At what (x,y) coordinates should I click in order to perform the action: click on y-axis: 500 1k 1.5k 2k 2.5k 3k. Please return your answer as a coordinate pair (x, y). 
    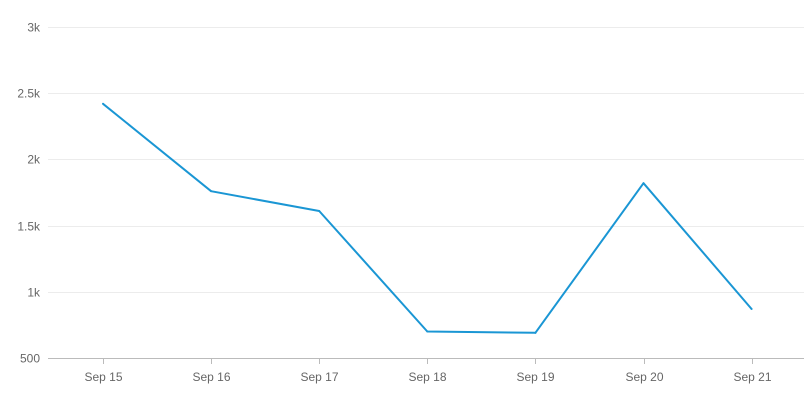
    Looking at the image, I should click on (29, 193).